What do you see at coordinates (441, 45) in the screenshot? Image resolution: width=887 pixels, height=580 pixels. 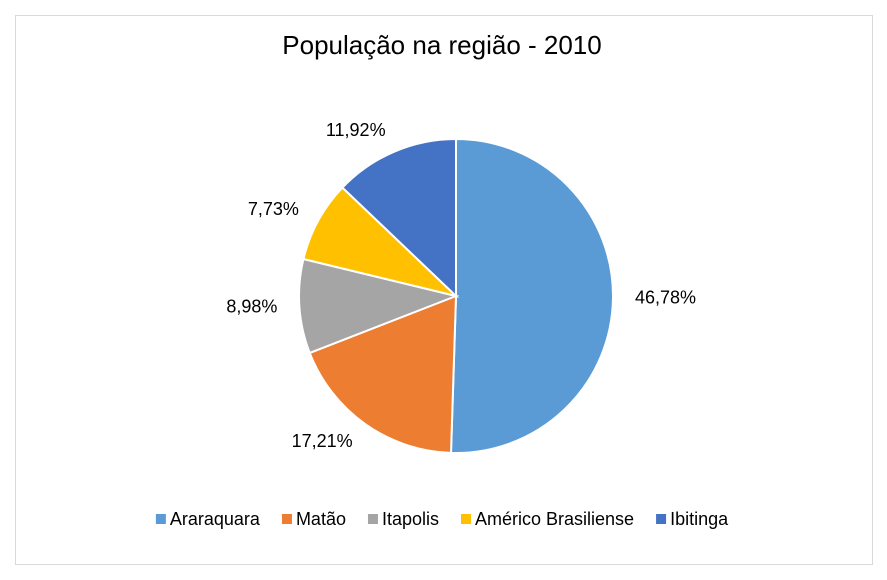 I see `chart-title: População na região - 2010` at bounding box center [441, 45].